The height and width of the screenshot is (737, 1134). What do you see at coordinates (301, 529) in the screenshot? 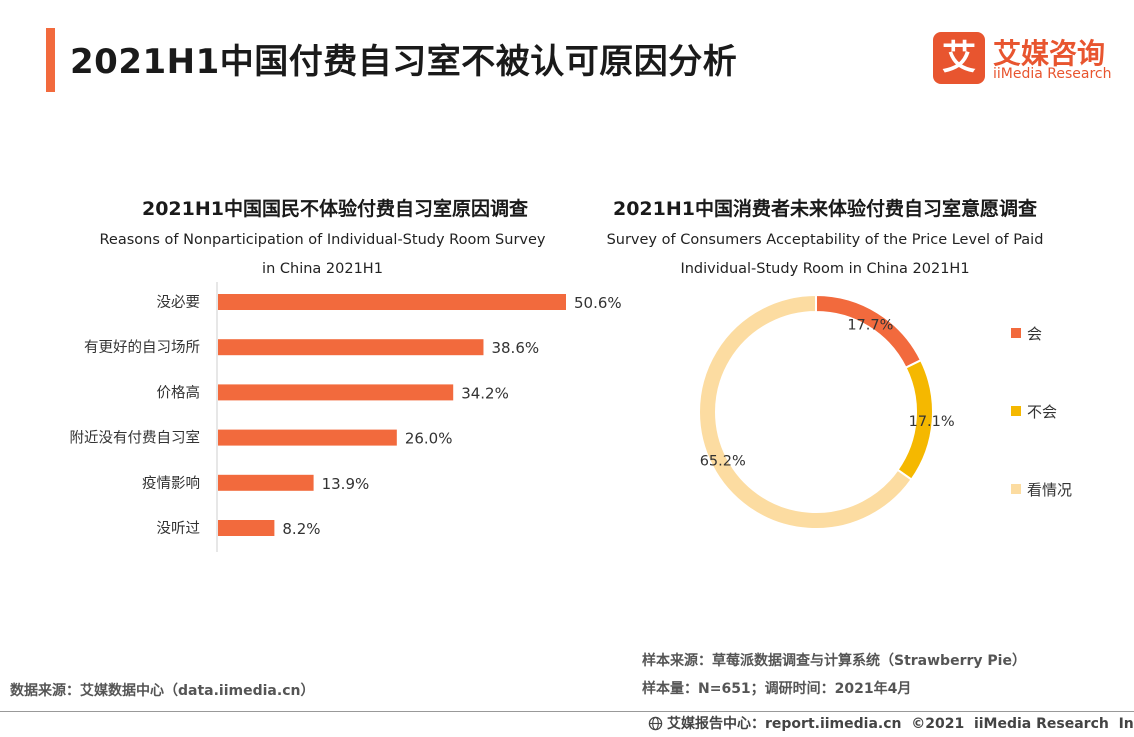
I see `bar-value-label: 8.2%` at bounding box center [301, 529].